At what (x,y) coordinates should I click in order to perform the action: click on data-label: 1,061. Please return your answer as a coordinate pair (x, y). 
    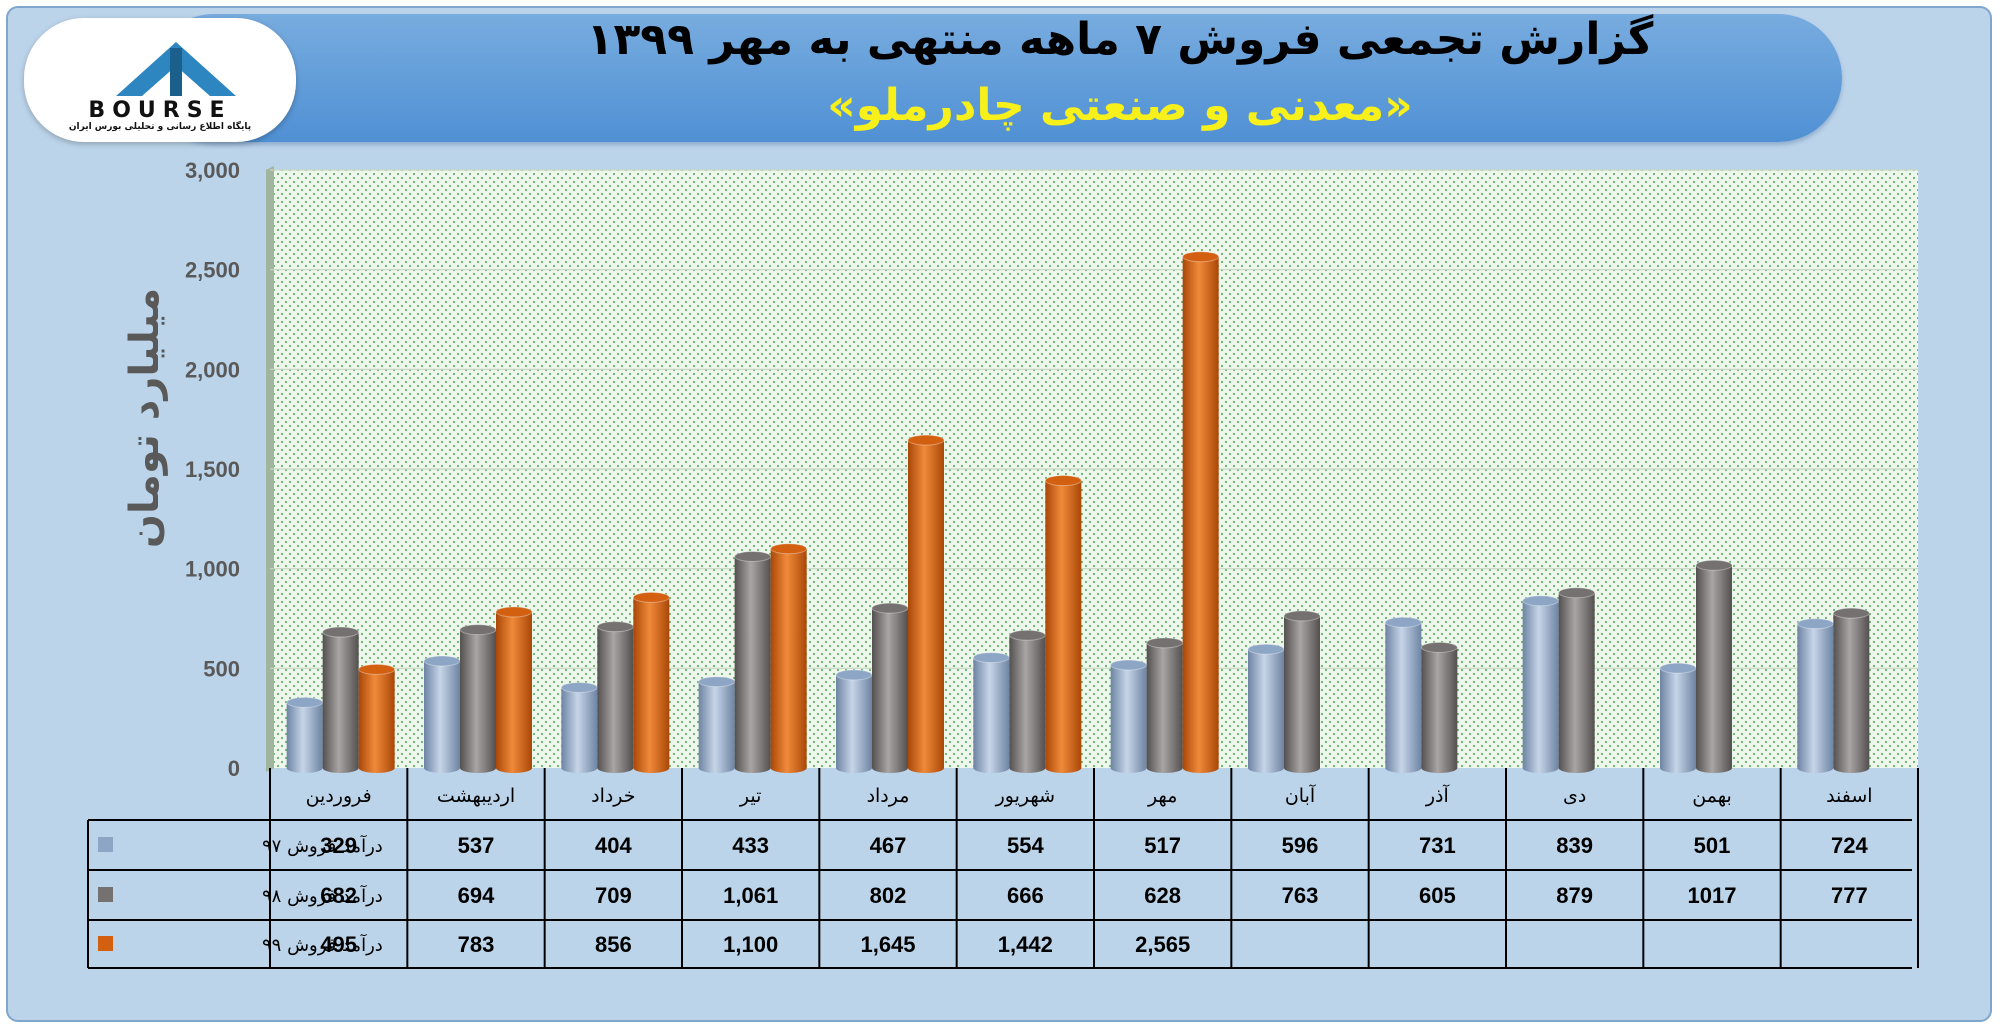
    Looking at the image, I should click on (750, 895).